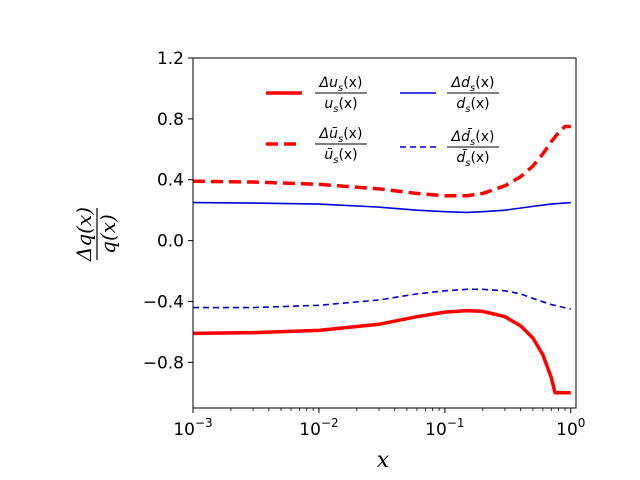 This screenshot has width=640, height=480. What do you see at coordinates (341, 135) in the screenshot?
I see `legend-numerator: Δūs(x)` at bounding box center [341, 135].